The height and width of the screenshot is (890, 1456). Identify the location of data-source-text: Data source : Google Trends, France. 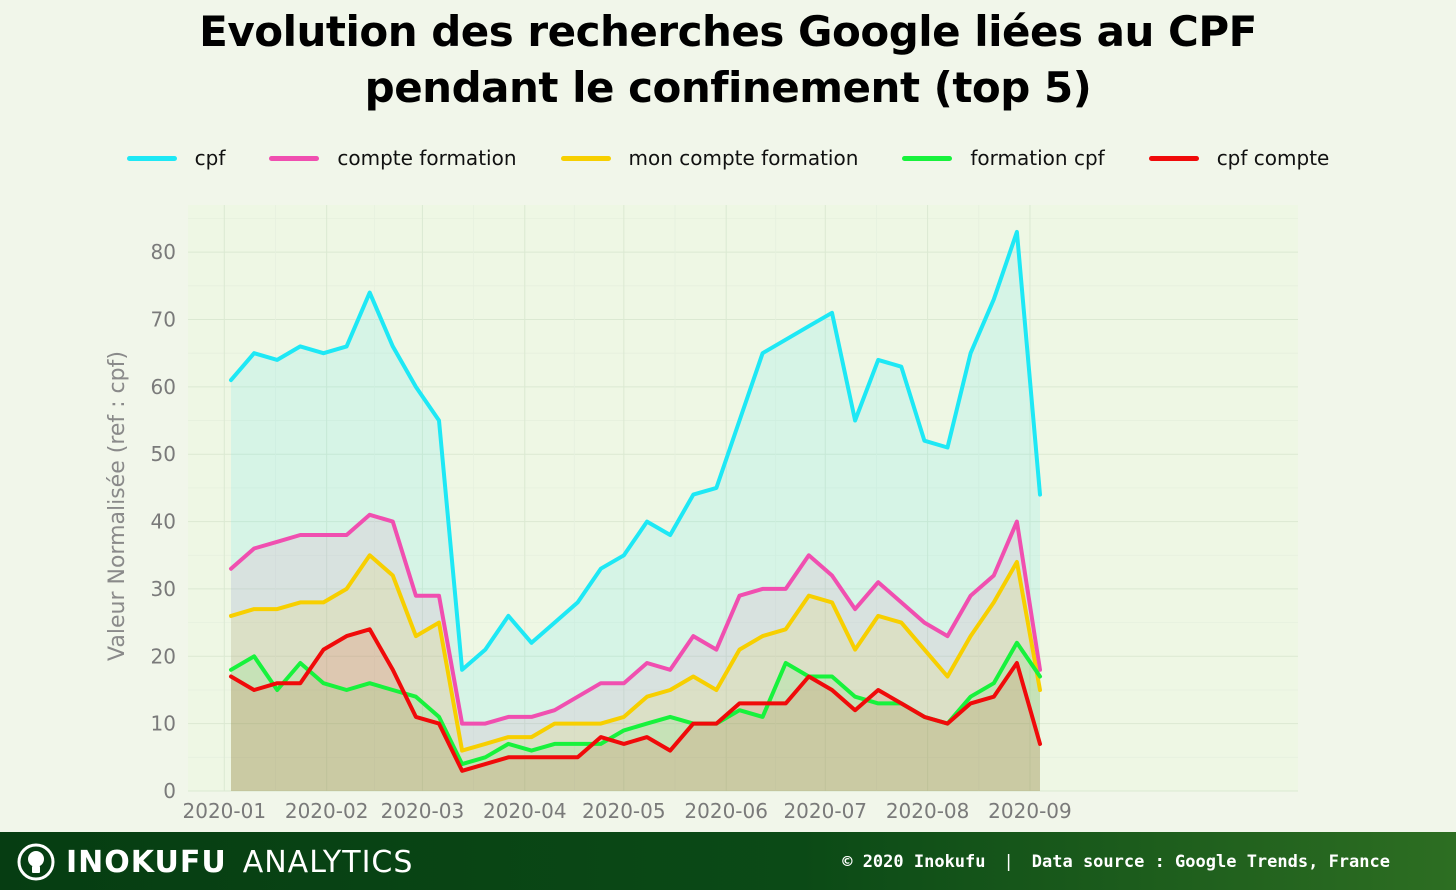
(1210, 862).